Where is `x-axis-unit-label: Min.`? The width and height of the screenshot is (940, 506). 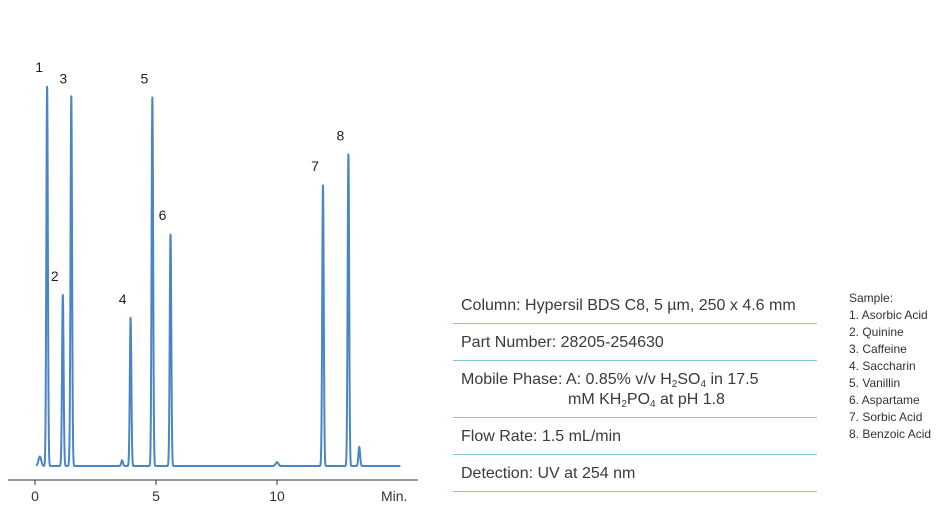 x-axis-unit-label: Min. is located at coordinates (394, 496).